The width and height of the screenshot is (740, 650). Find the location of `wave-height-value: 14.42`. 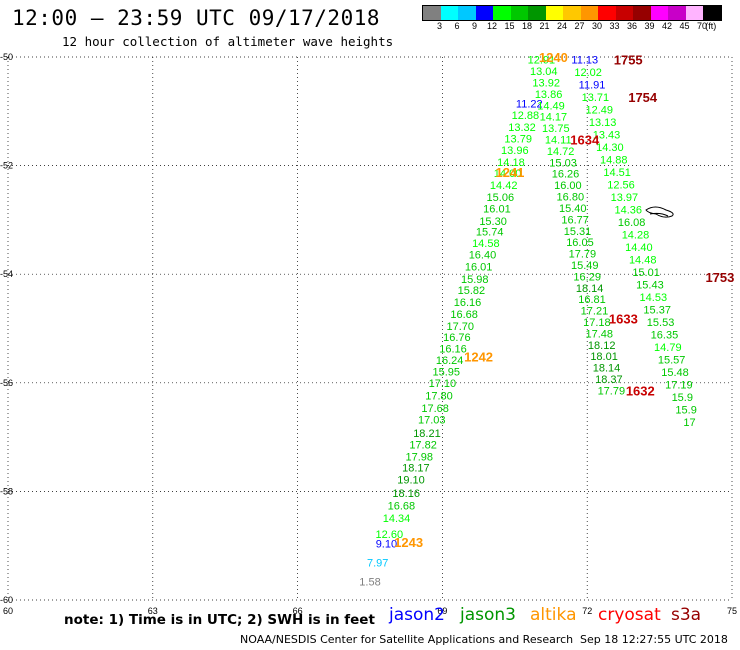

wave-height-value: 14.42 is located at coordinates (504, 186).